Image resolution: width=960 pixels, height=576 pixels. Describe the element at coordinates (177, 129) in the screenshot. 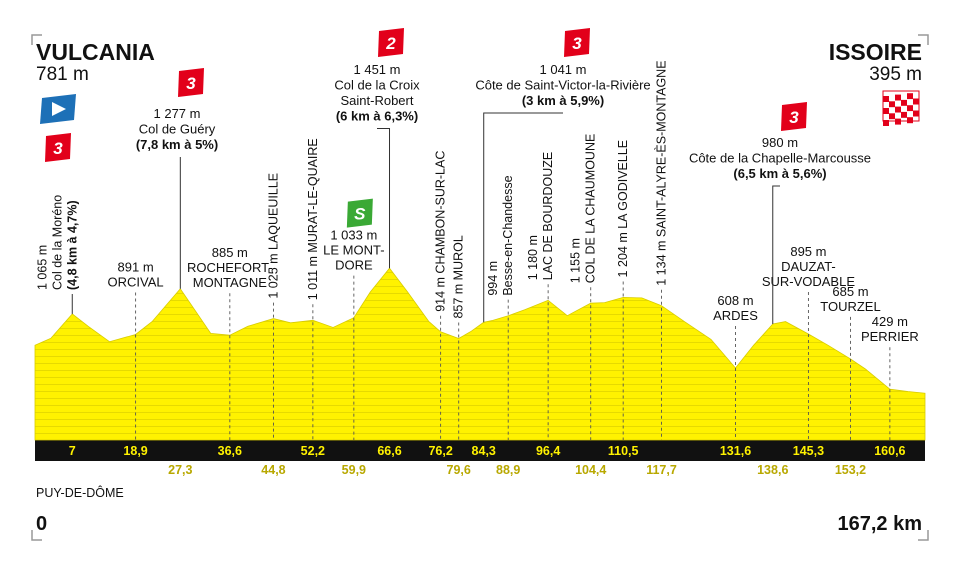

I see `climb-label: Col de Guéry` at that location.